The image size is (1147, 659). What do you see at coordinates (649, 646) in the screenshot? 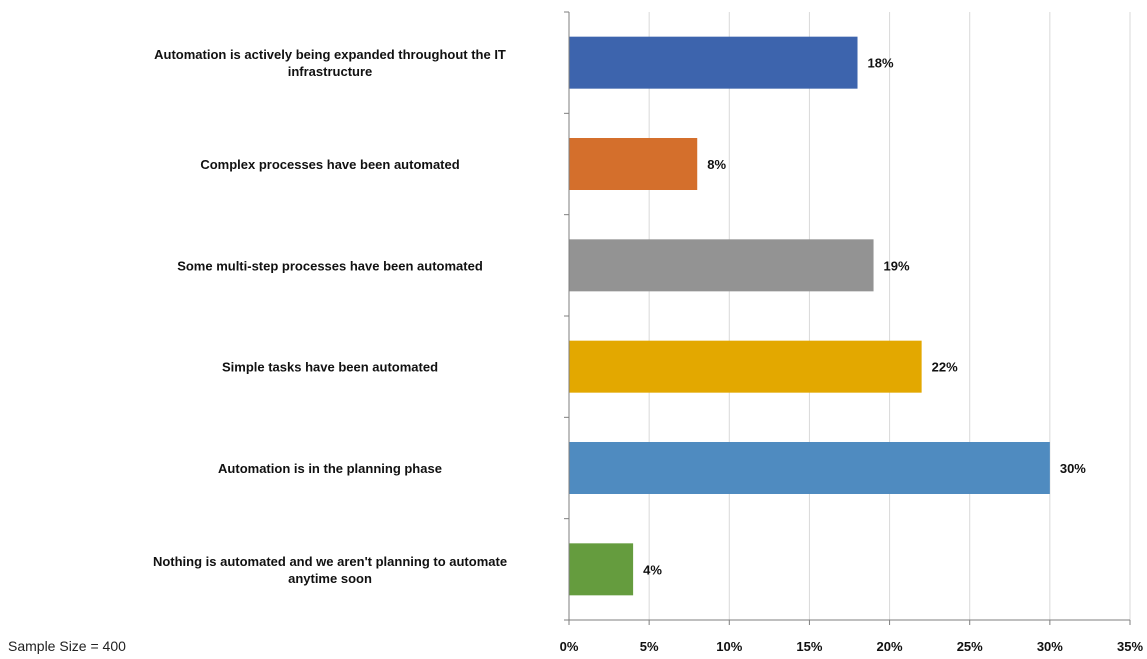
I see `x-tick-label: 5%` at bounding box center [649, 646].